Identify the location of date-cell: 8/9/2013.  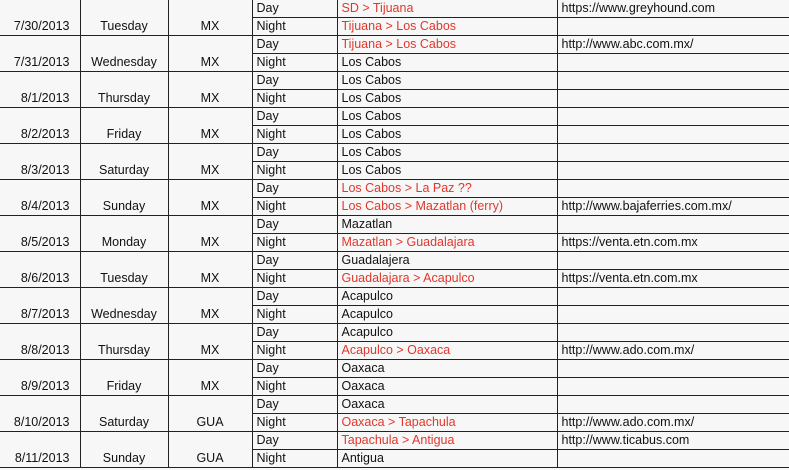
(40, 377).